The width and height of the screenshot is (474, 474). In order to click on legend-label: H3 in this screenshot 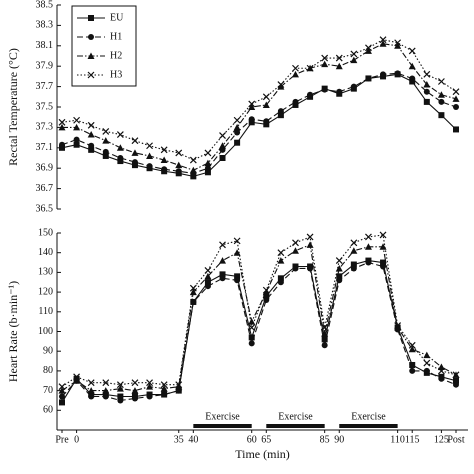, I will do `click(116, 74)`.